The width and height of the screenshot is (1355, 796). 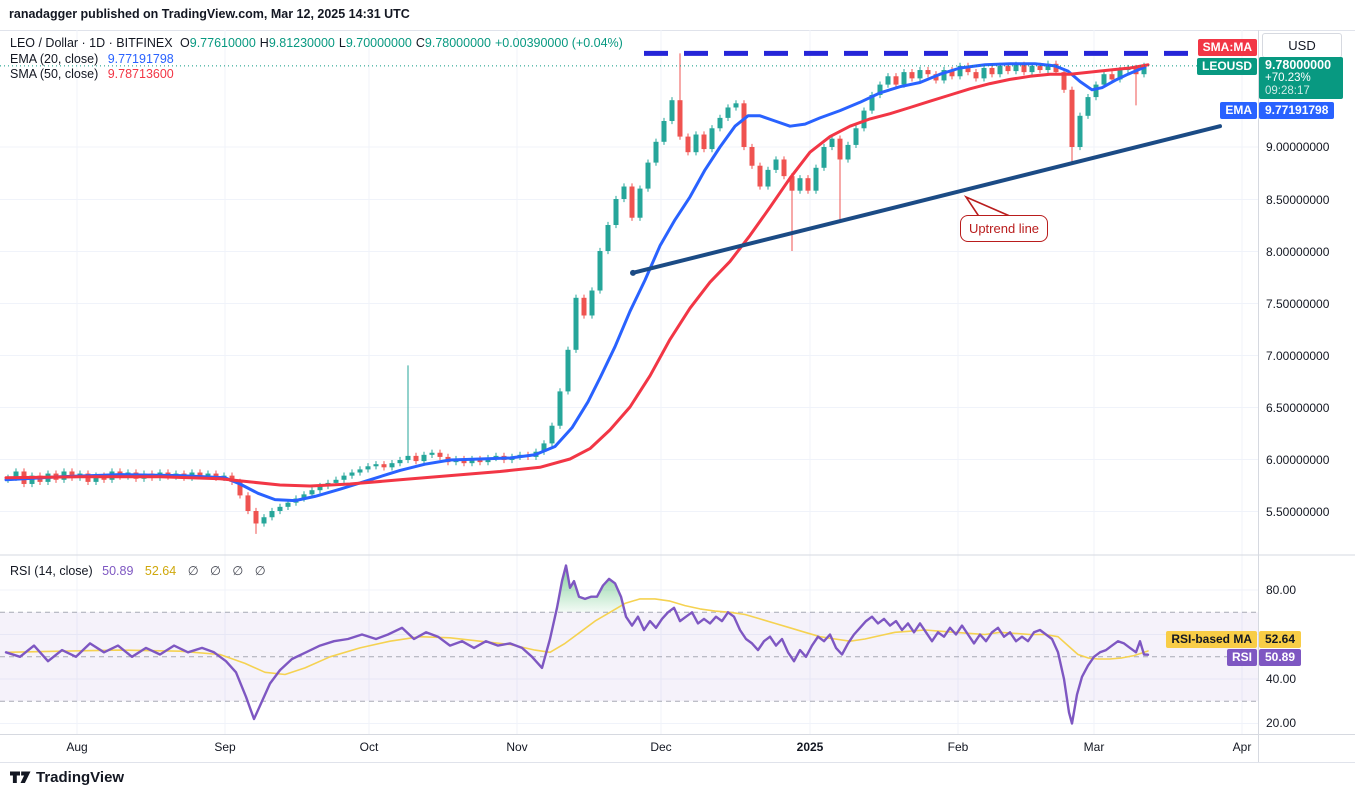 I want to click on currency-selector: USD, so click(x=1302, y=45).